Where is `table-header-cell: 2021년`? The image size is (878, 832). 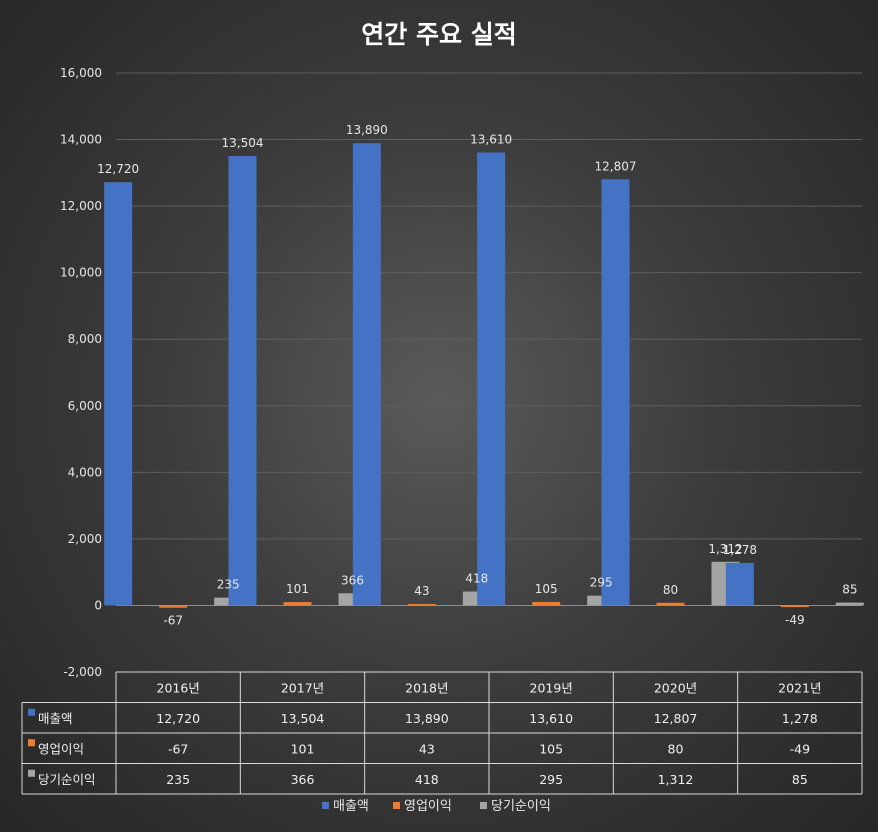 table-header-cell: 2021년 is located at coordinates (799, 687).